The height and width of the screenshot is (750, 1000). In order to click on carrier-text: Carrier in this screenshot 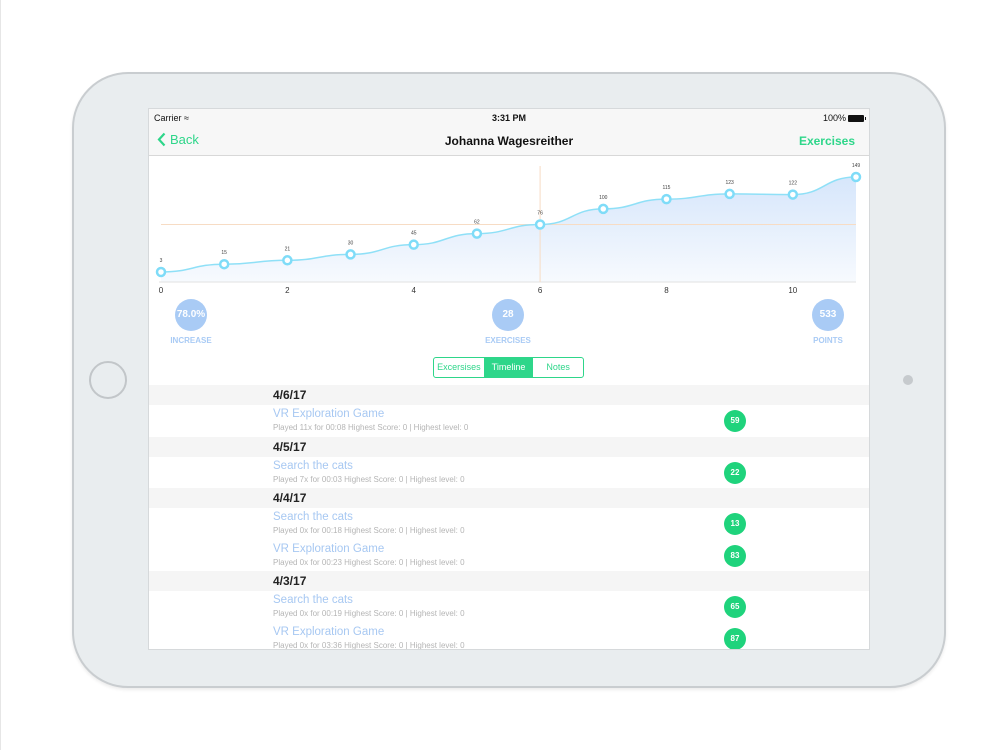, I will do `click(168, 118)`.